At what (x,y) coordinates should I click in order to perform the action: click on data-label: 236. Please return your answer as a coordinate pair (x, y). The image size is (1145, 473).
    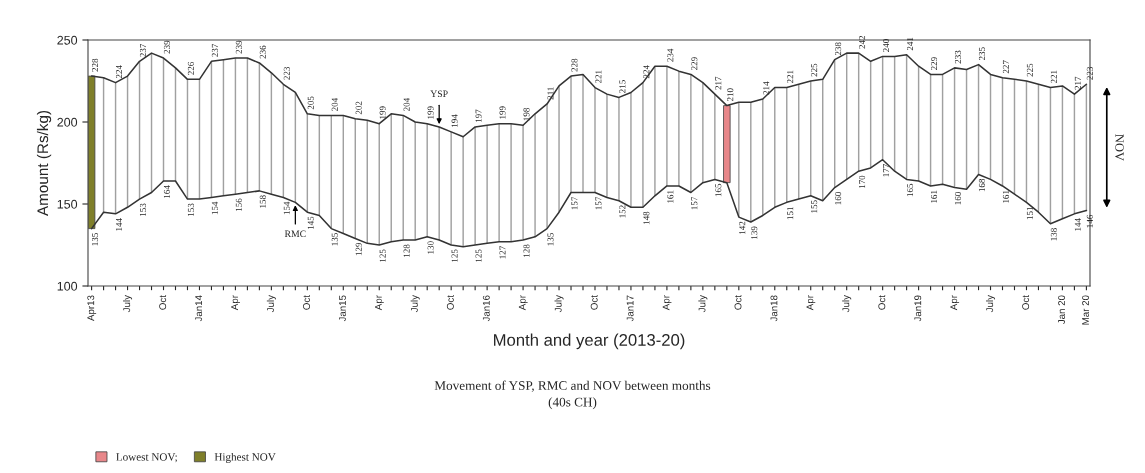
    Looking at the image, I should click on (262, 52).